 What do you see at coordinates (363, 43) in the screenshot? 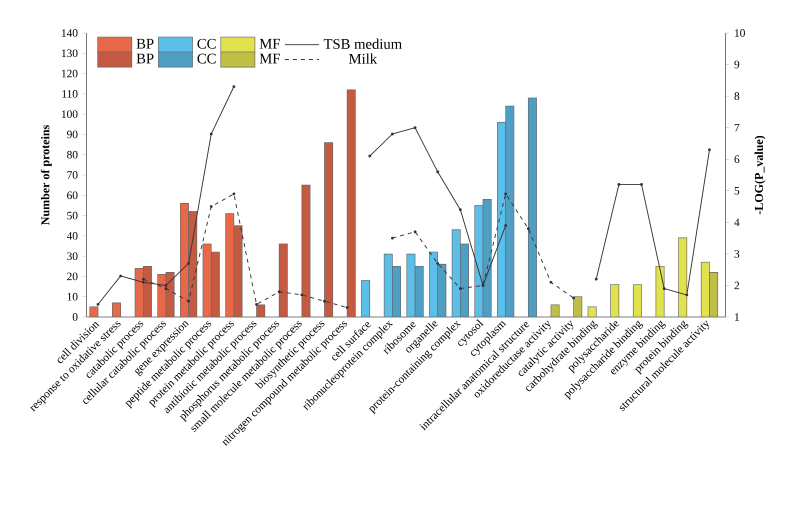
I see `legend-label: TSB medium` at bounding box center [363, 43].